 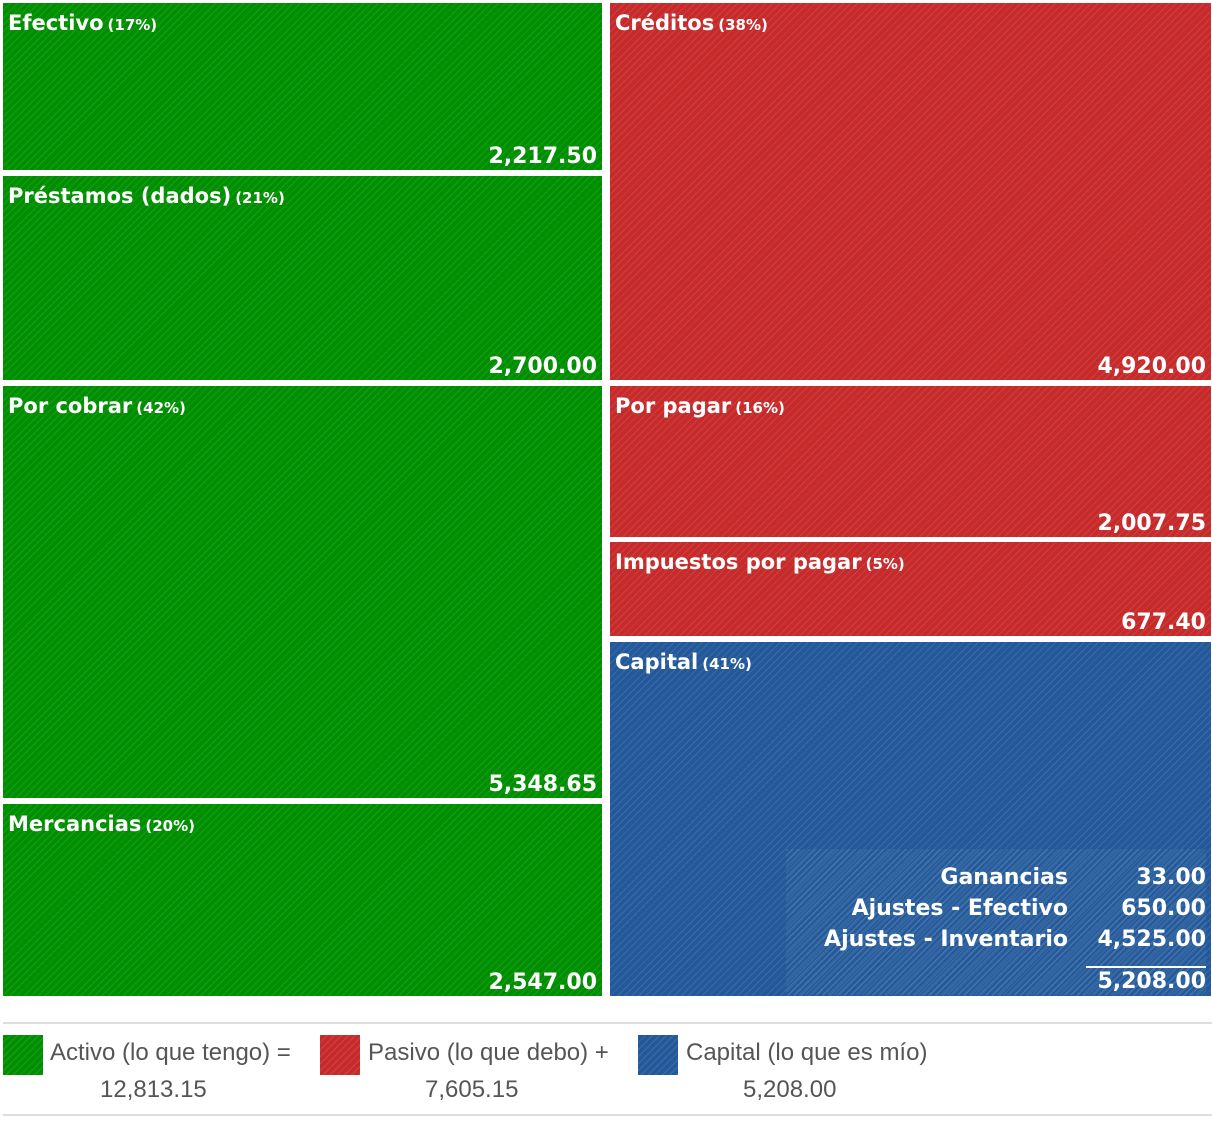 I want to click on tile-efectivo: Efectivo (17%) 2,217.50, so click(x=302, y=86).